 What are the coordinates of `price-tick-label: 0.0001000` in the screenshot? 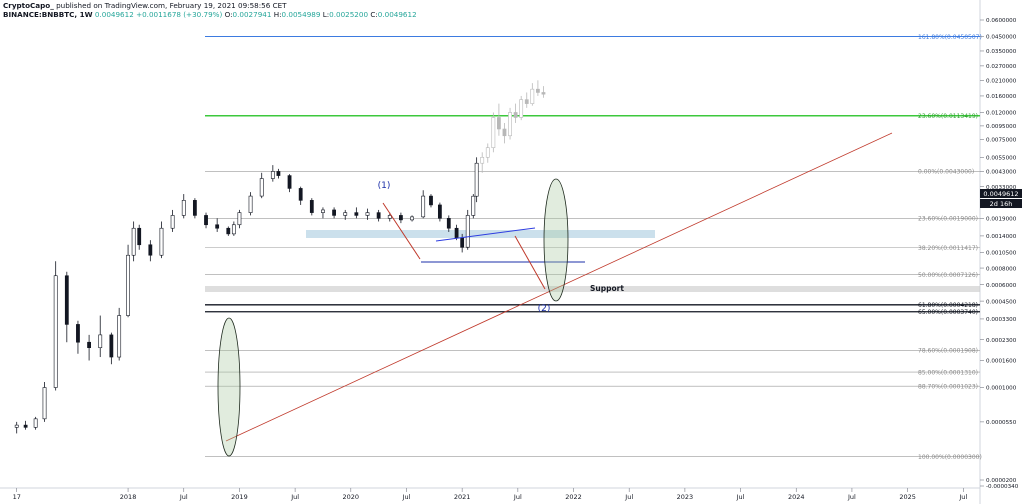 It's located at (1001, 389).